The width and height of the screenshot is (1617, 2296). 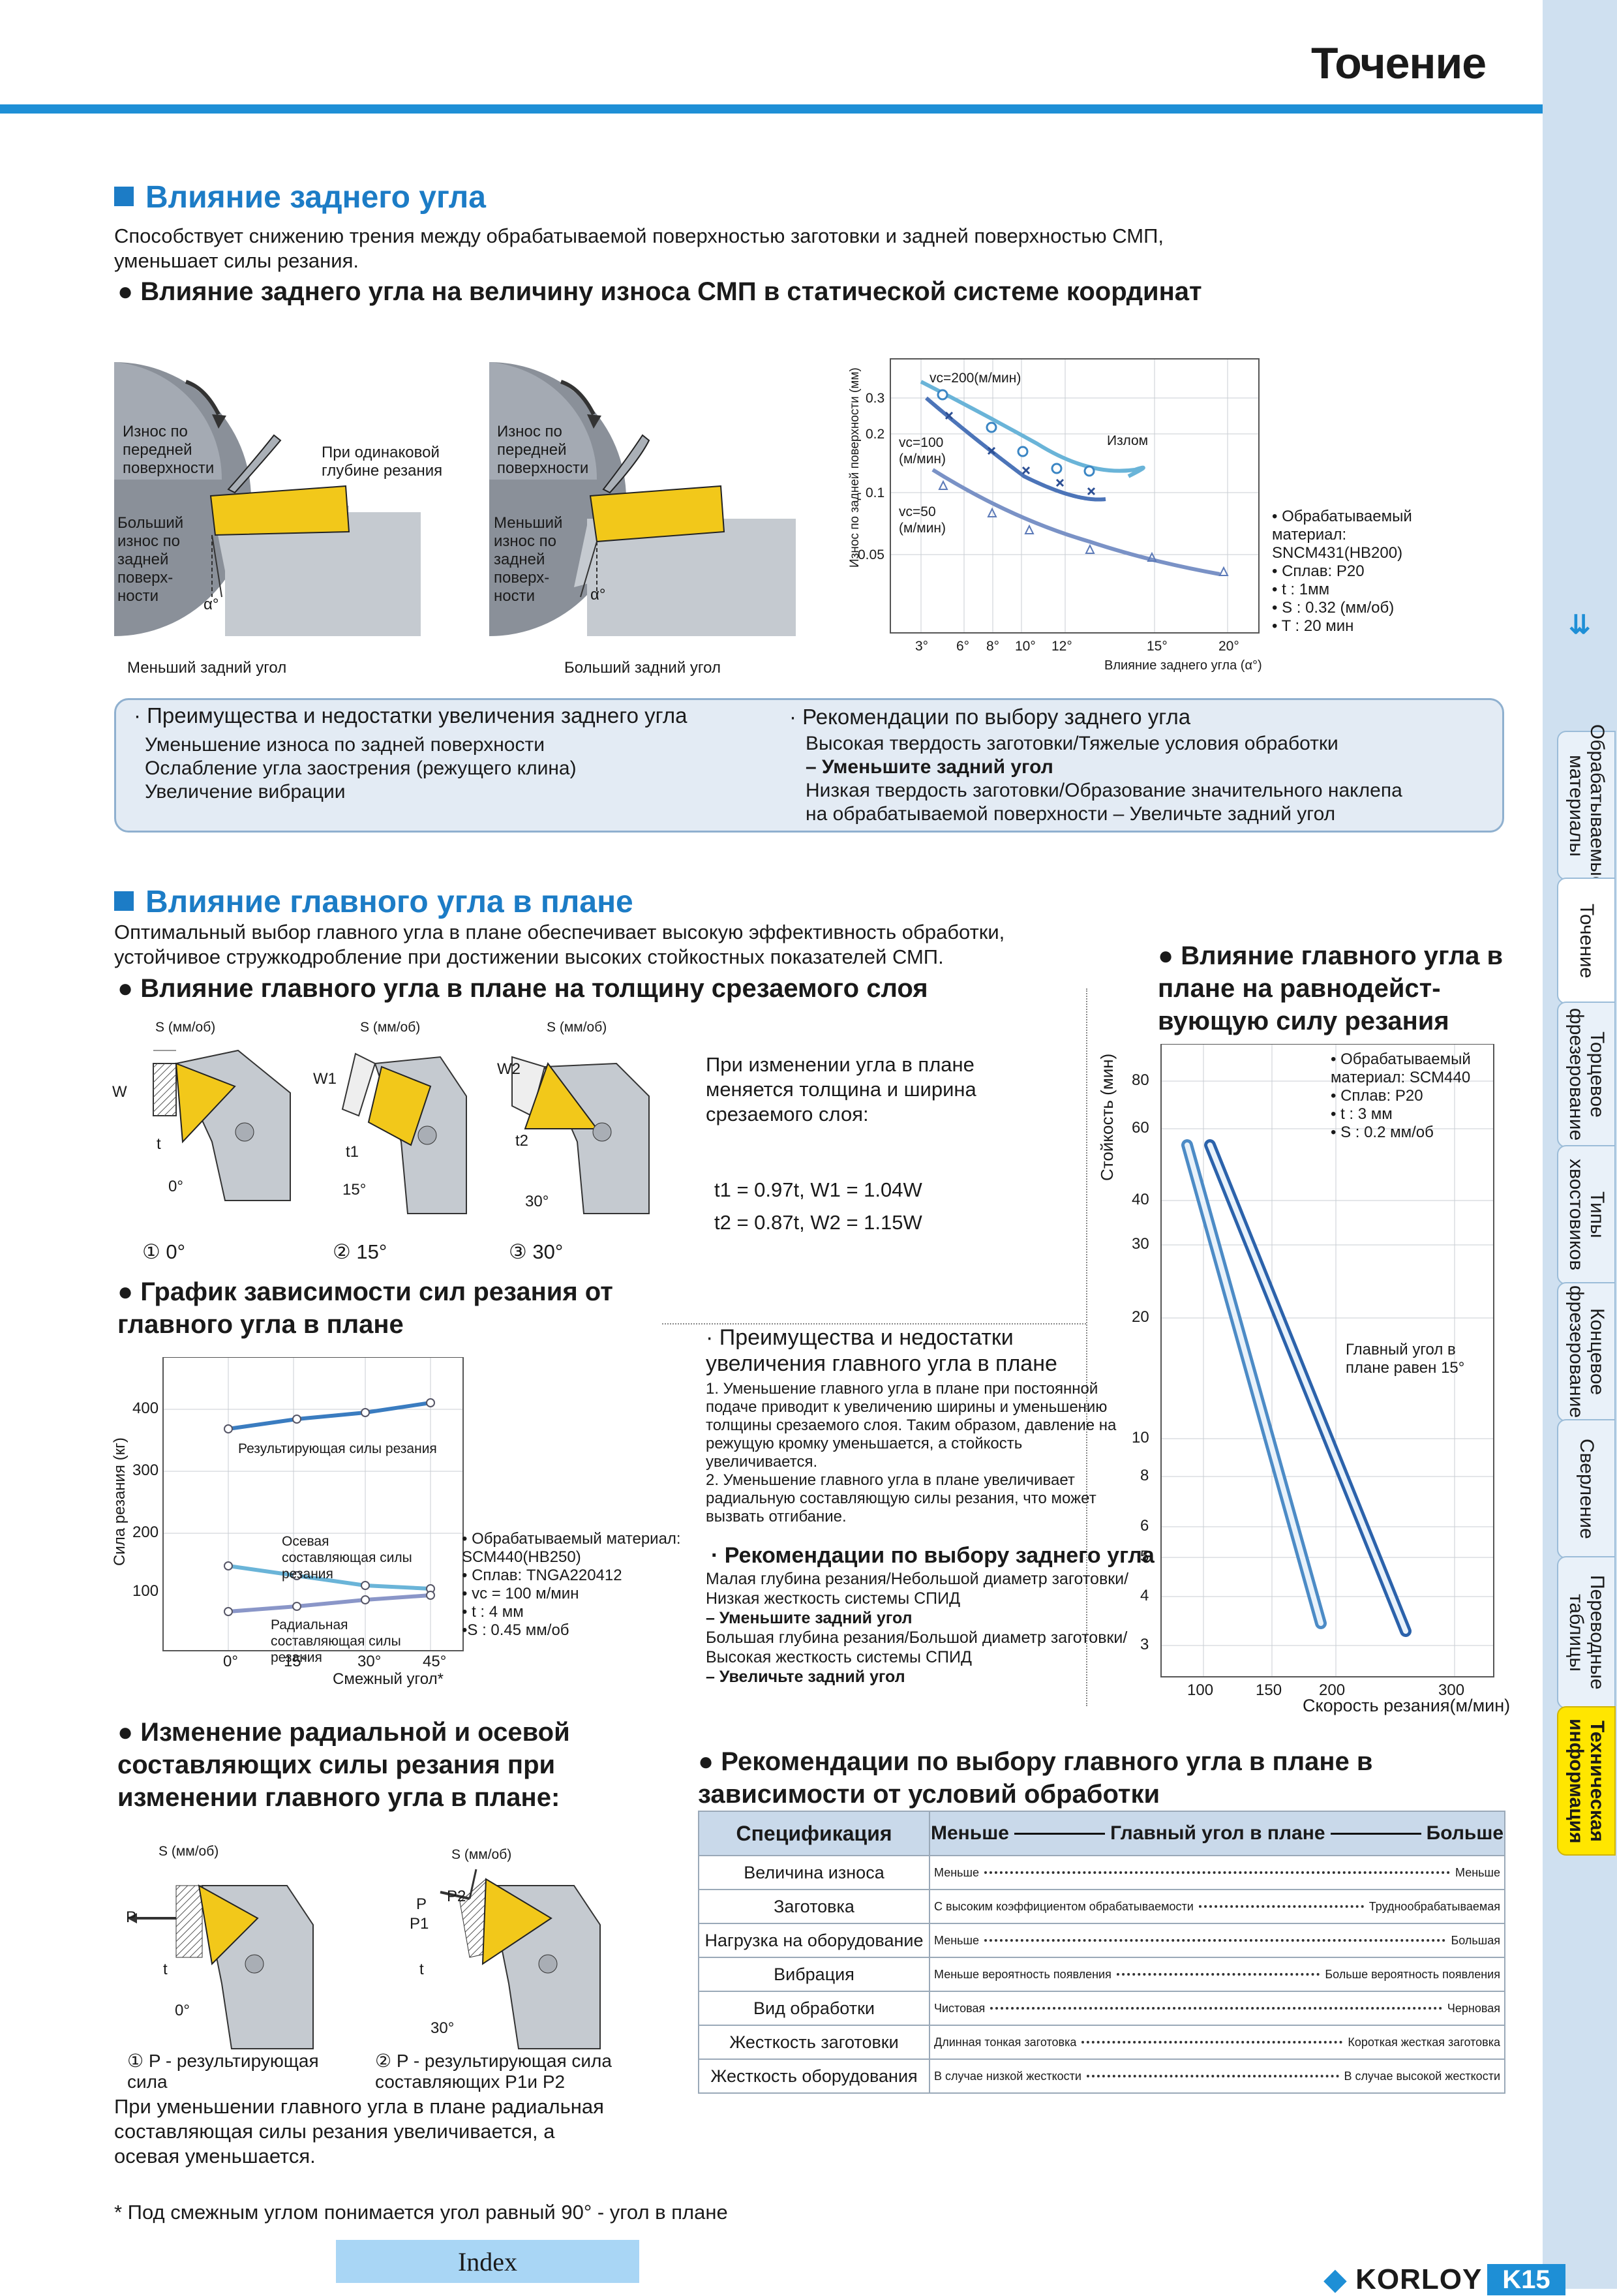 What do you see at coordinates (1061, 646) in the screenshot?
I see `wear-xtick-4: 12°` at bounding box center [1061, 646].